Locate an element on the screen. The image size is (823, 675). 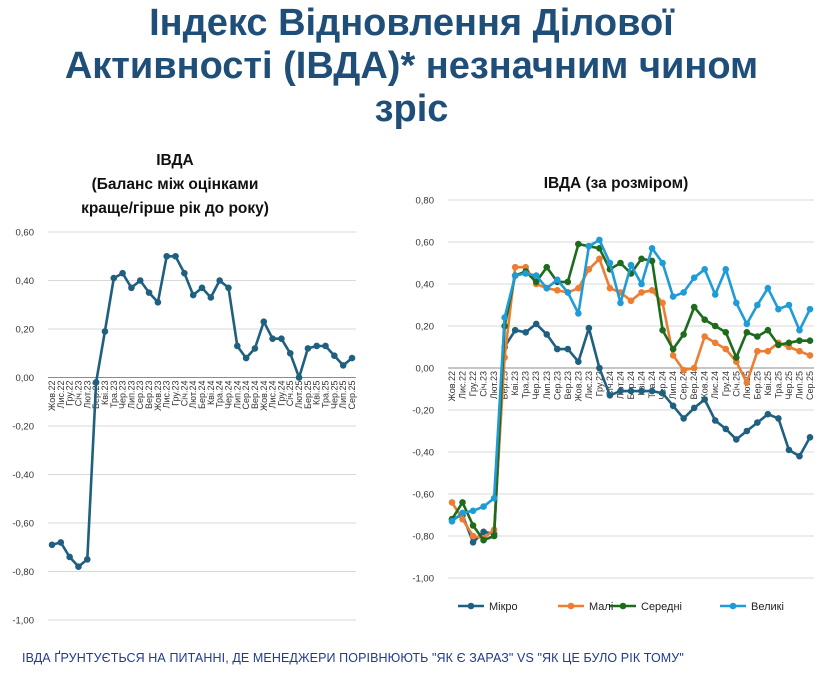
x-tick-label: Жов.22 is located at coordinates (452, 386).